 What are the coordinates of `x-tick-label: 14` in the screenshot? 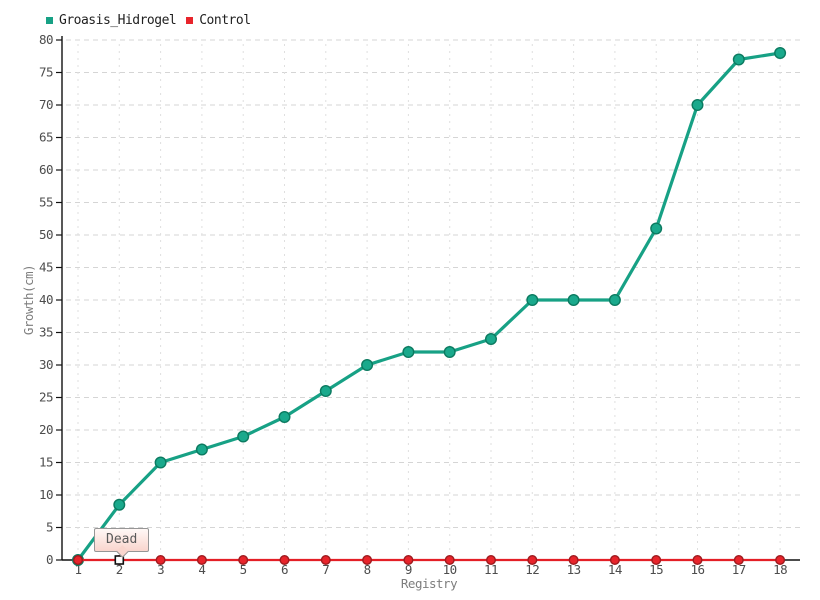 It's located at (615, 569).